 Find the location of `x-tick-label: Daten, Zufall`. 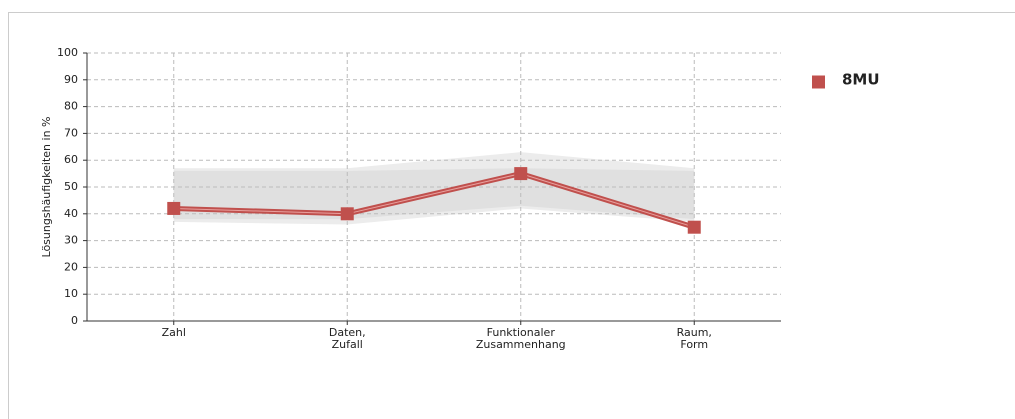

x-tick-label: Daten, Zufall is located at coordinates (347, 338).